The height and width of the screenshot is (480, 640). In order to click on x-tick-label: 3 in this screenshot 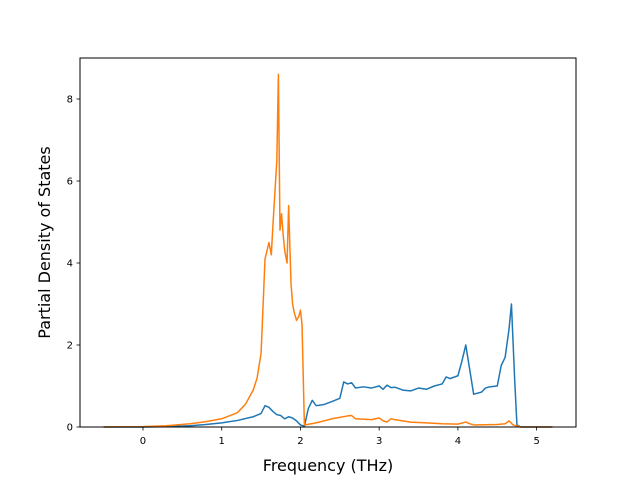, I will do `click(379, 441)`.